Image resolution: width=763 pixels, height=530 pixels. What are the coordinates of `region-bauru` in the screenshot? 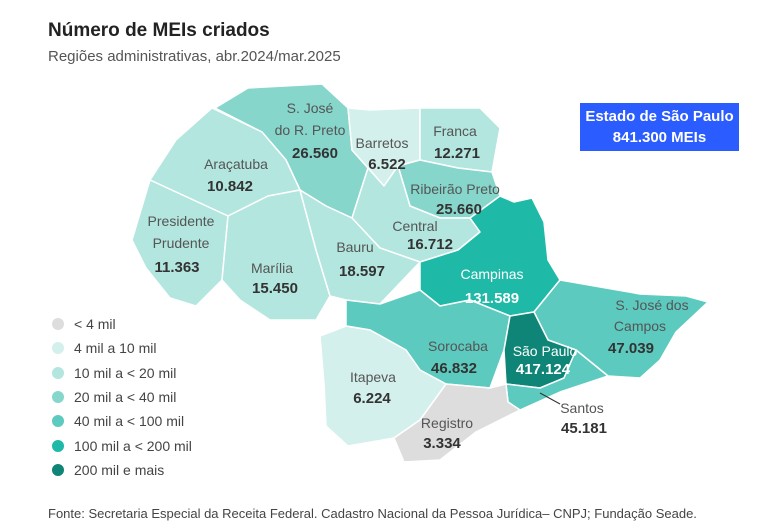 It's located at (360, 247).